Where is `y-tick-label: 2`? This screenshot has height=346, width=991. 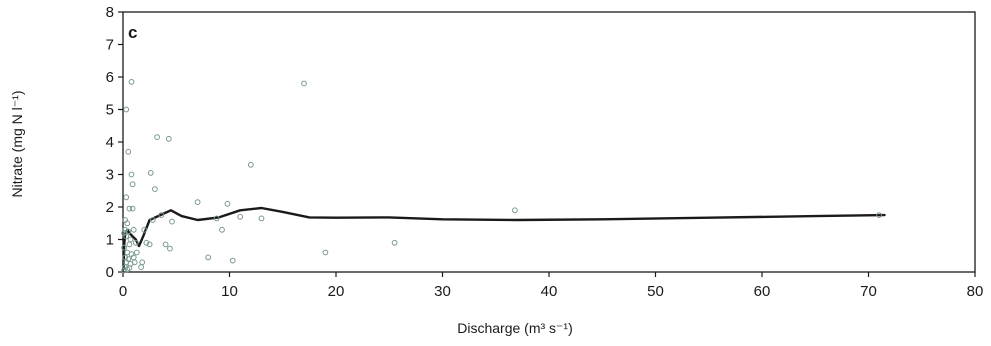 y-tick-label: 2 is located at coordinates (110, 207).